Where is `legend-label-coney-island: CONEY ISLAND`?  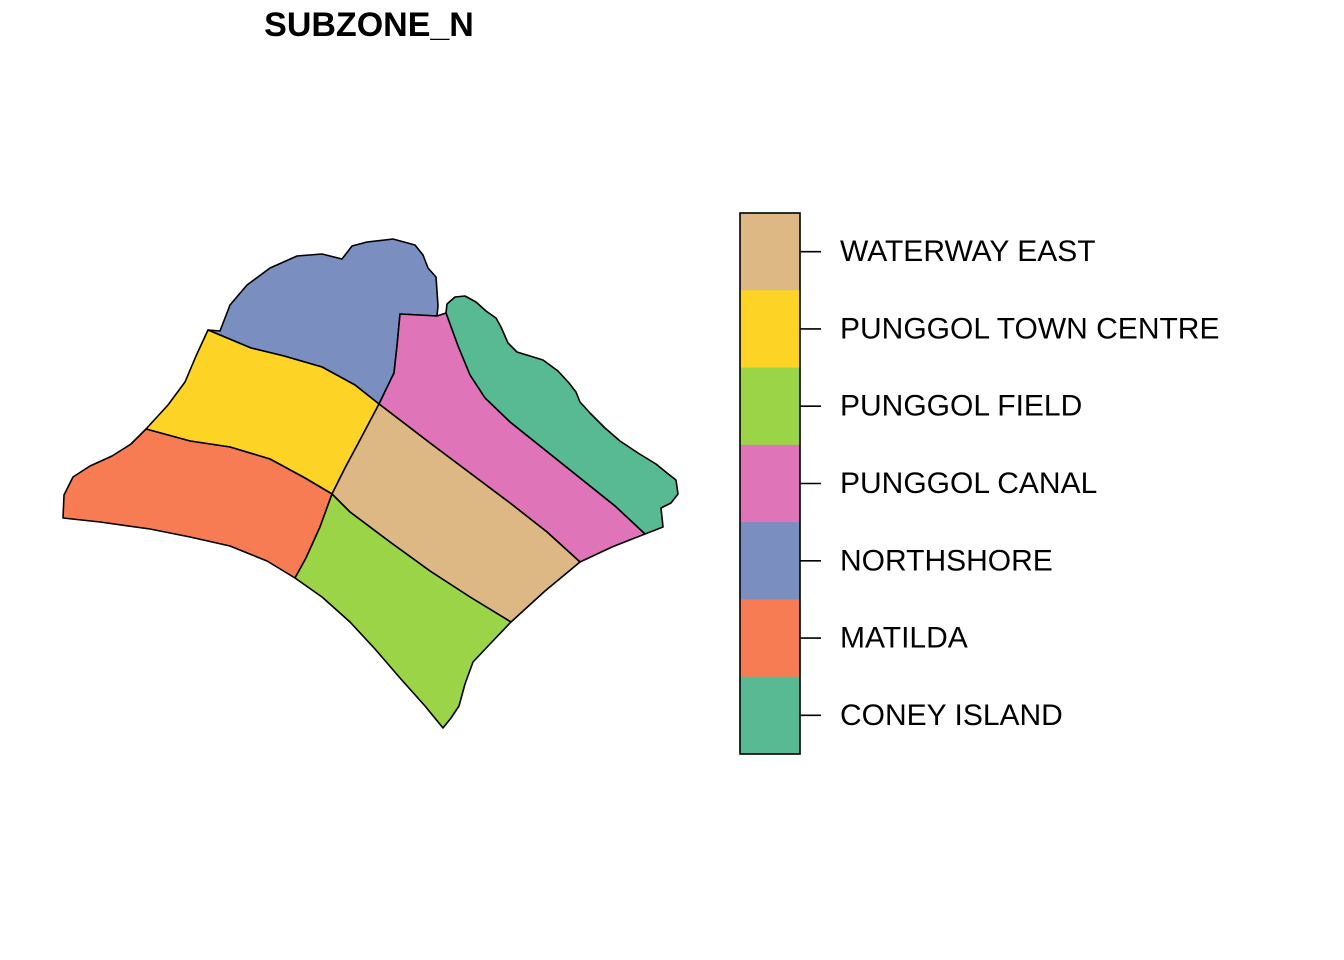 legend-label-coney-island: CONEY ISLAND is located at coordinates (951, 715).